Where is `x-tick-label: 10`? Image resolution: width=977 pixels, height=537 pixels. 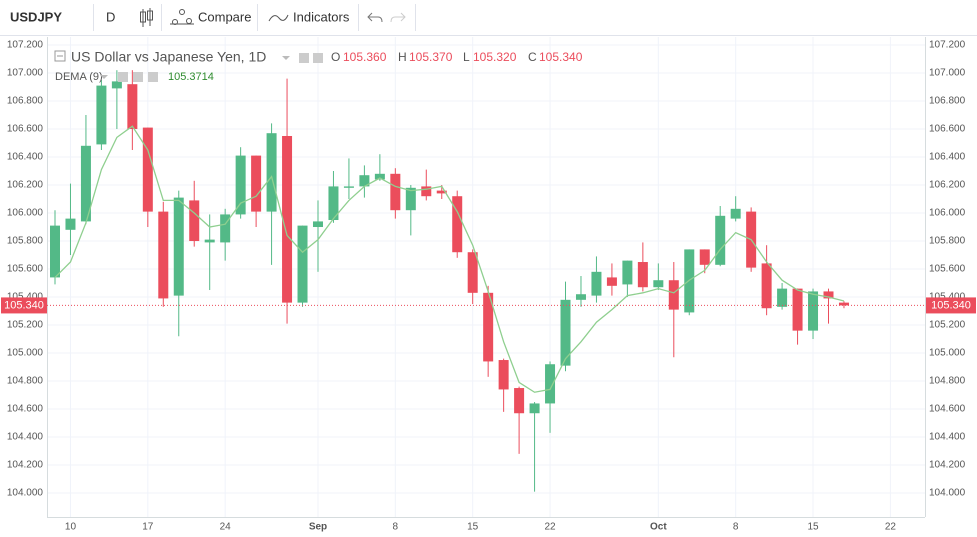
x-tick-label: 10 is located at coordinates (71, 527).